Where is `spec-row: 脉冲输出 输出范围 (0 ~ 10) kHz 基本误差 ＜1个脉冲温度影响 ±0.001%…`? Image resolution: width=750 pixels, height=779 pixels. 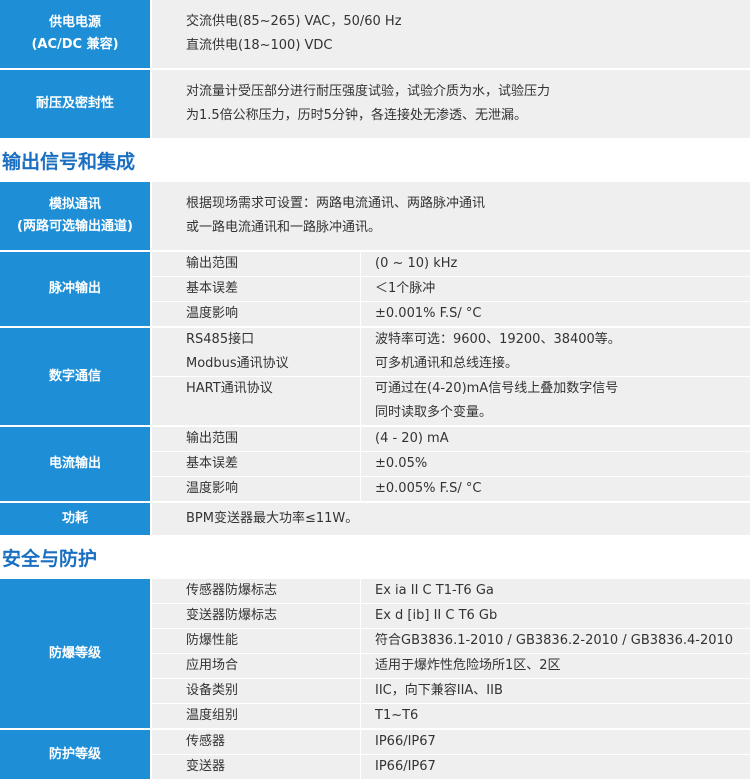 spec-row: 脉冲输出 输出范围 (0 ~ 10) kHz 基本误差 ＜1个脉冲温度影响 ±0.001%… is located at coordinates (375, 289).